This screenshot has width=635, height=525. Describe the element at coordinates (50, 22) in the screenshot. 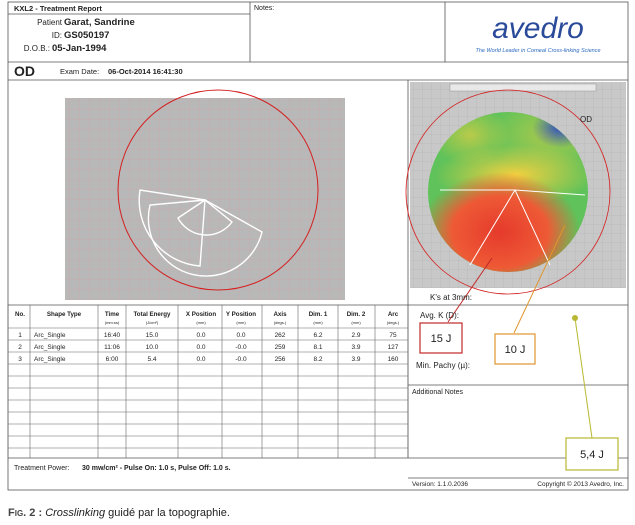

I see `label: Patient` at that location.